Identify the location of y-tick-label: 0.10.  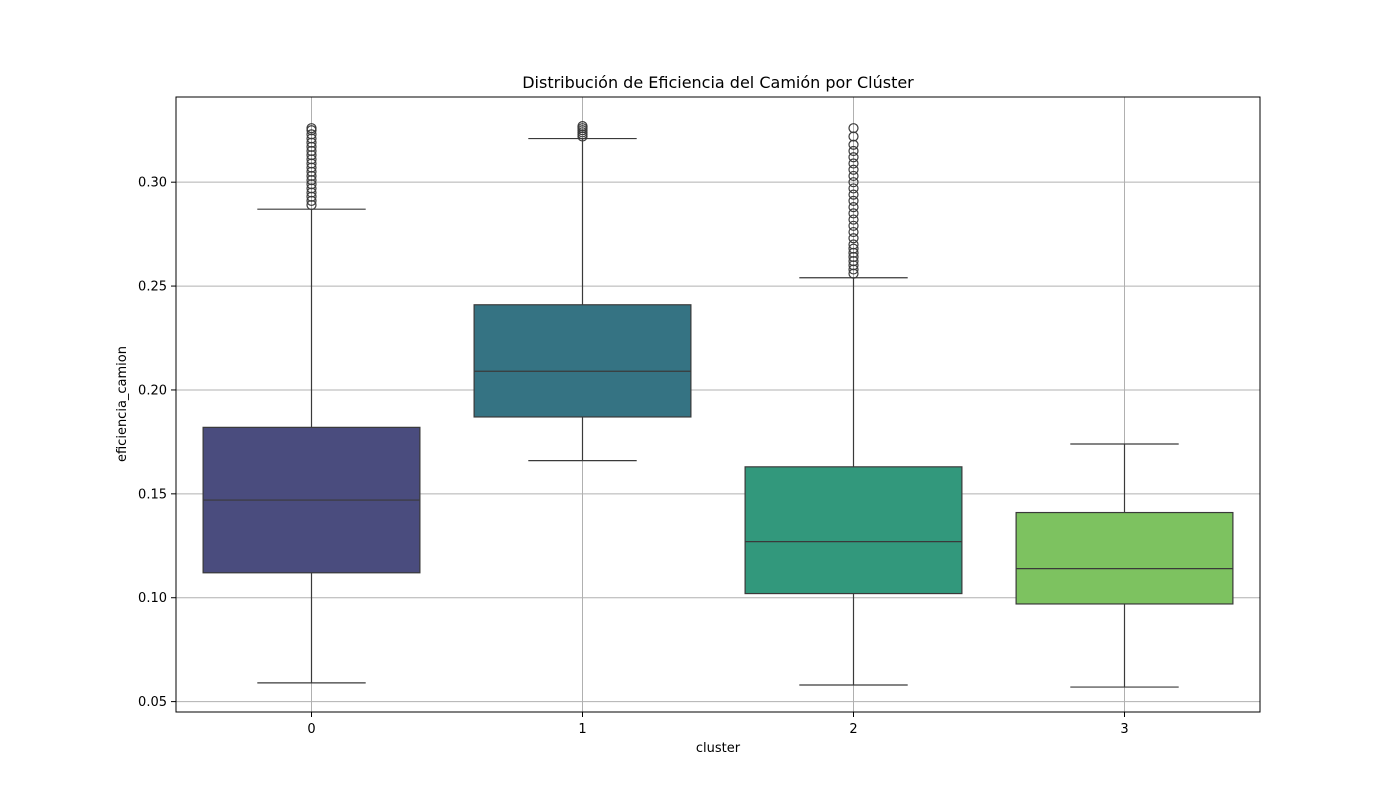
(152, 598).